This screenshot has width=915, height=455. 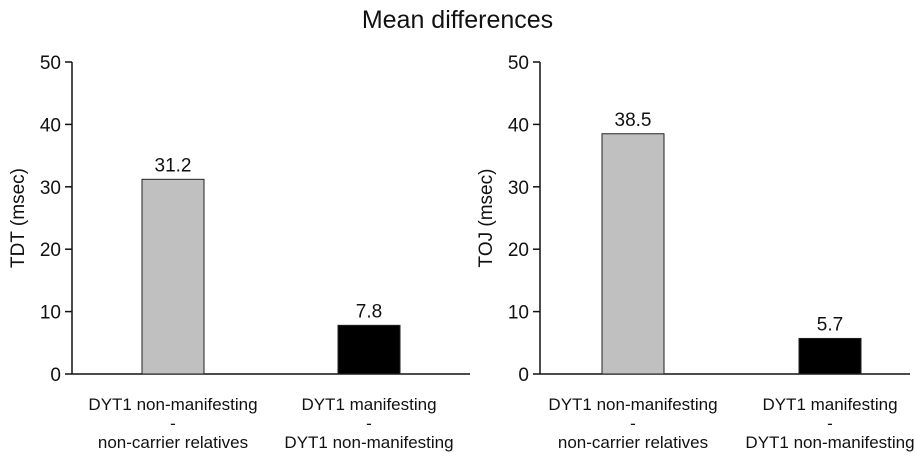 I want to click on data-label: 7.8, so click(x=369, y=311).